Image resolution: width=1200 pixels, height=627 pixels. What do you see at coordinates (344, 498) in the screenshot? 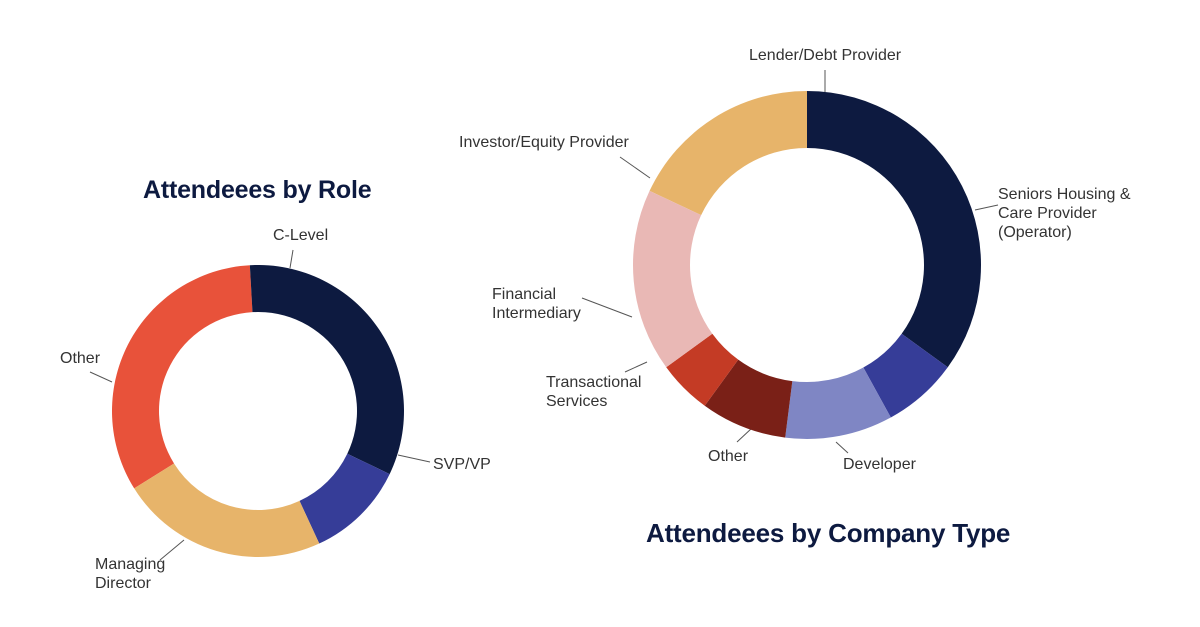
I see `role-slice-managing-director` at bounding box center [344, 498].